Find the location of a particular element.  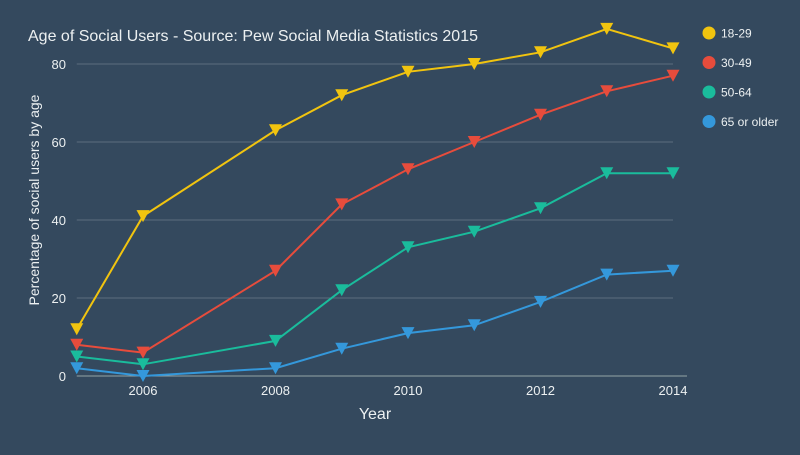

x-tick-label: 2008 is located at coordinates (275, 390).